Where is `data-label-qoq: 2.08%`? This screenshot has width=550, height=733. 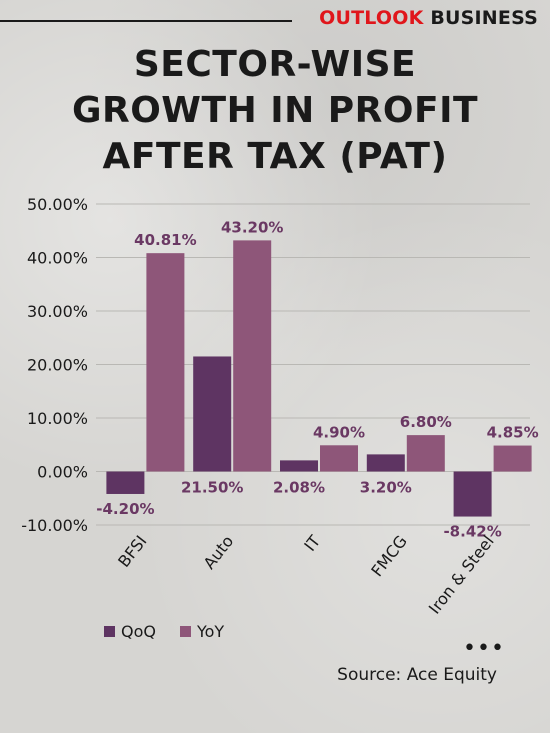 data-label-qoq: 2.08% is located at coordinates (299, 488).